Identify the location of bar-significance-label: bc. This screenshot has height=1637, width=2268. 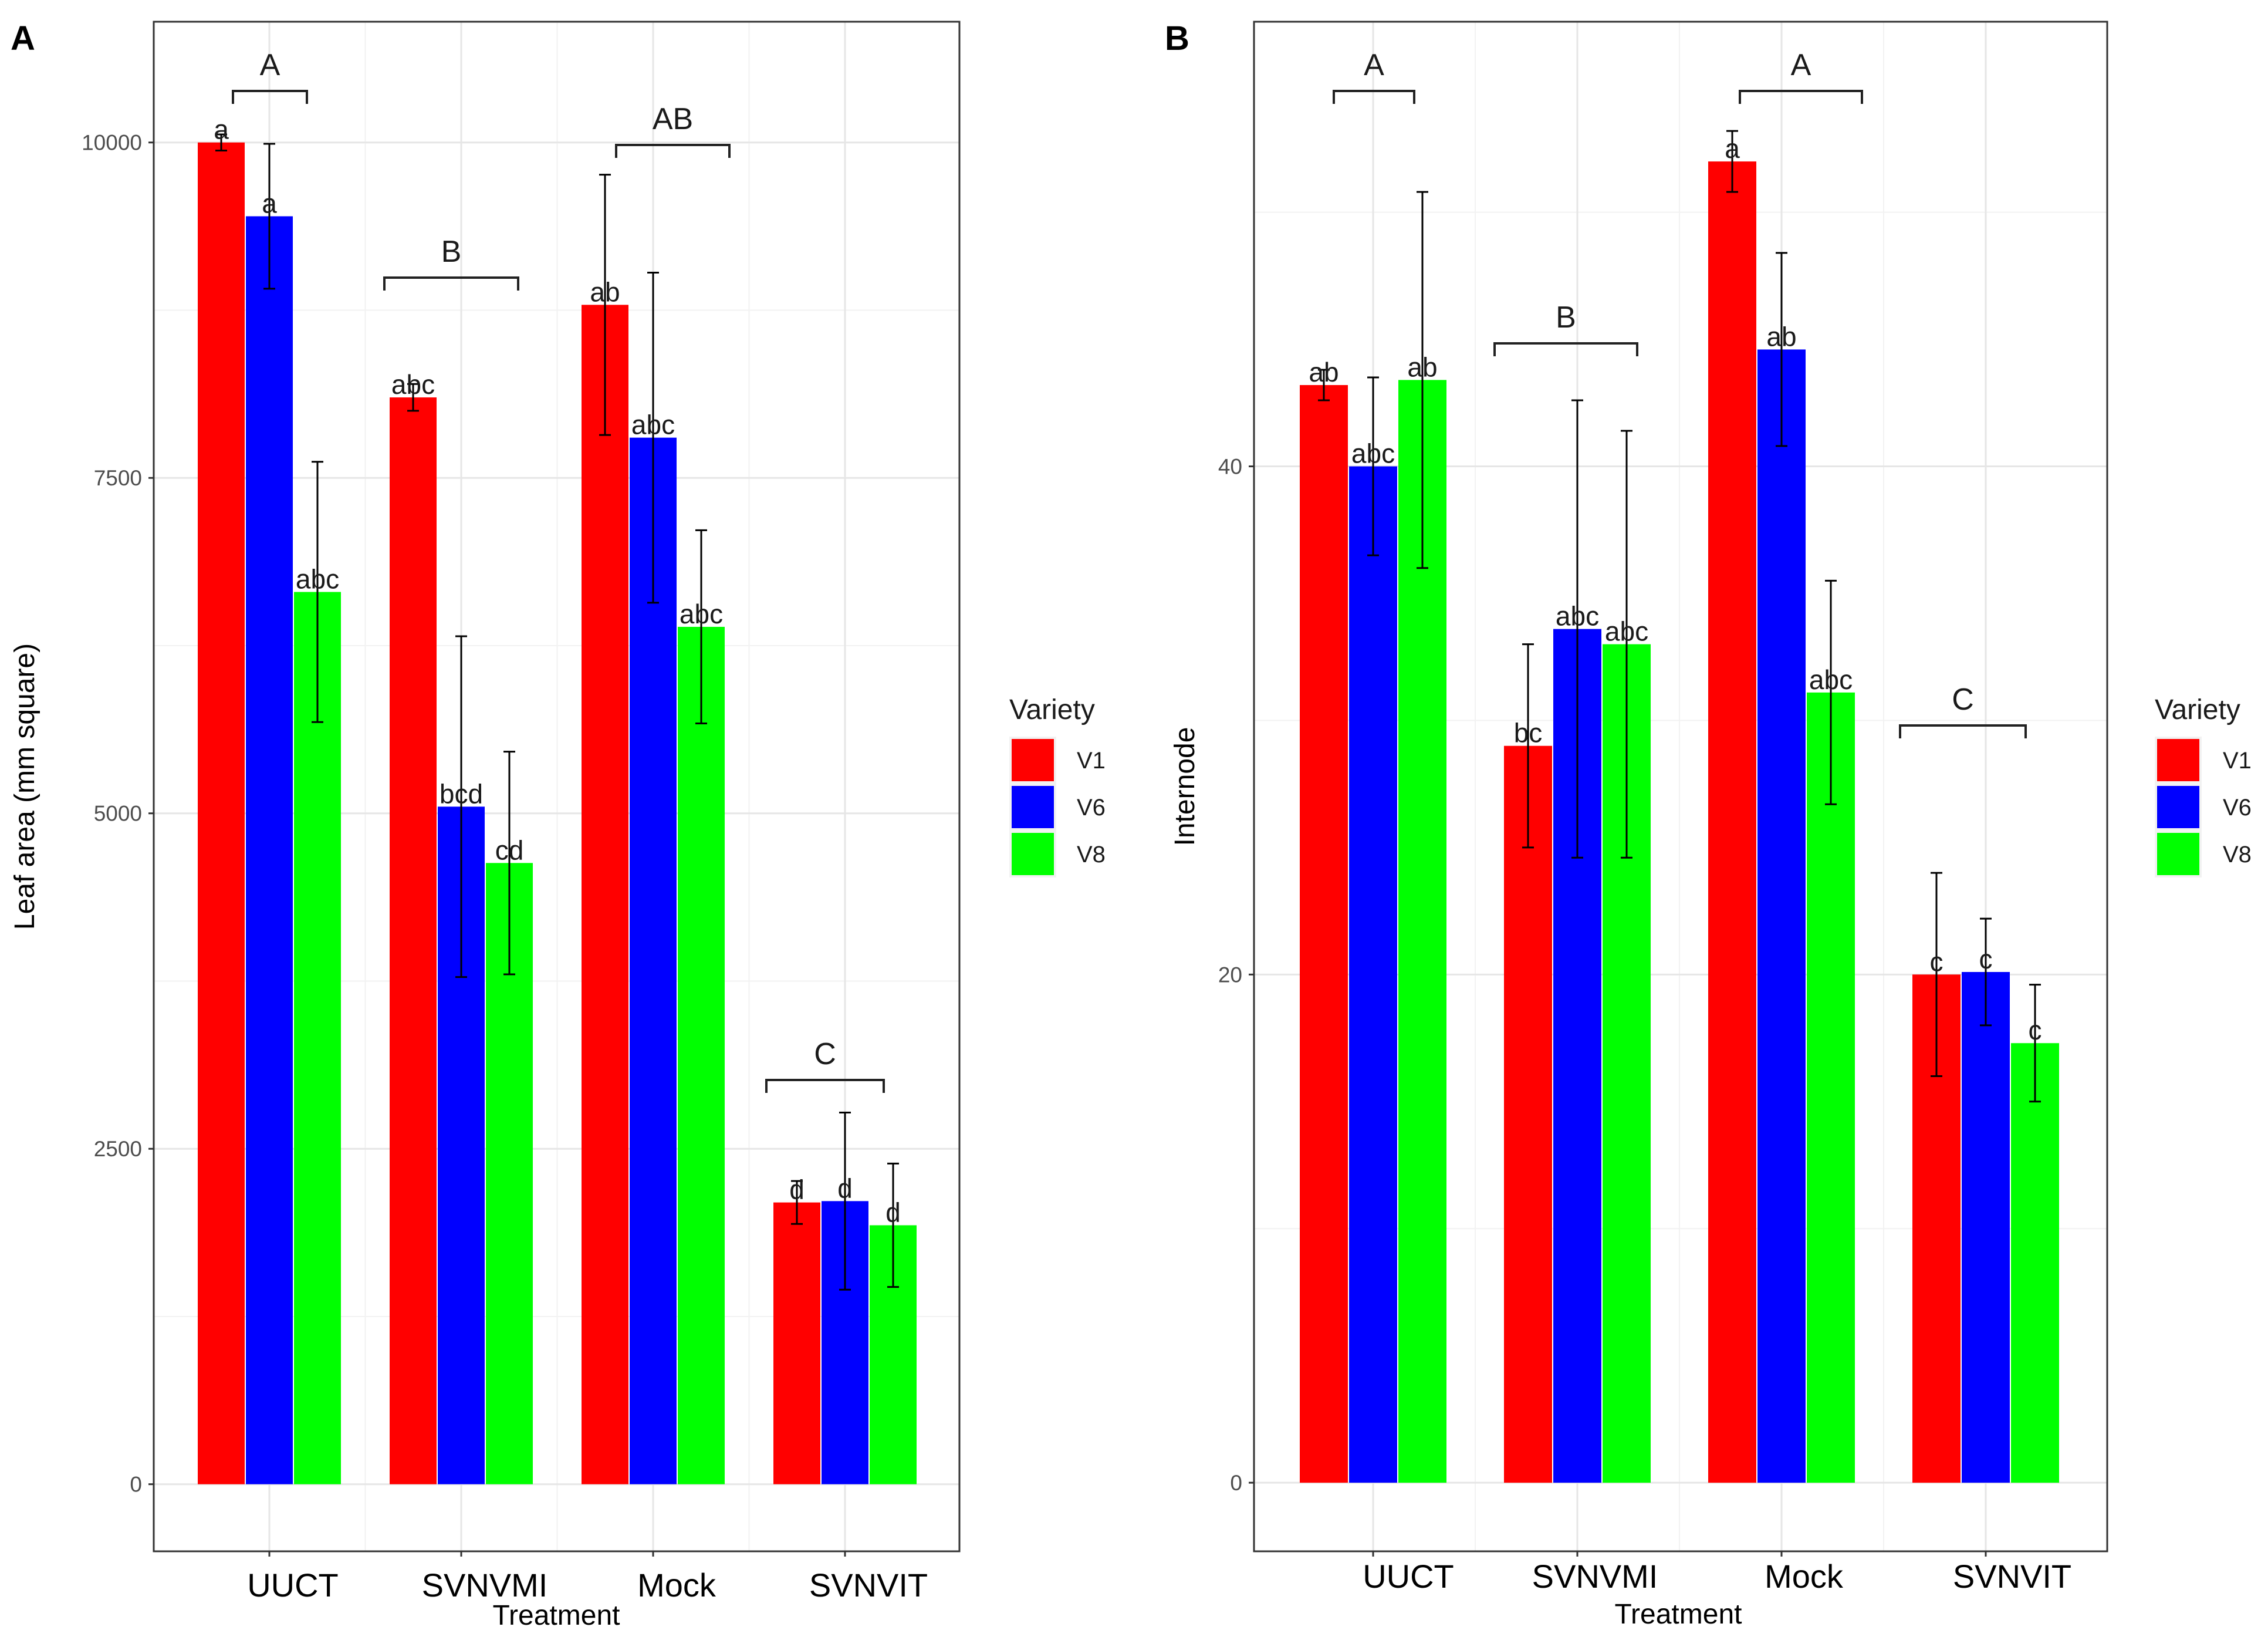
(1528, 733).